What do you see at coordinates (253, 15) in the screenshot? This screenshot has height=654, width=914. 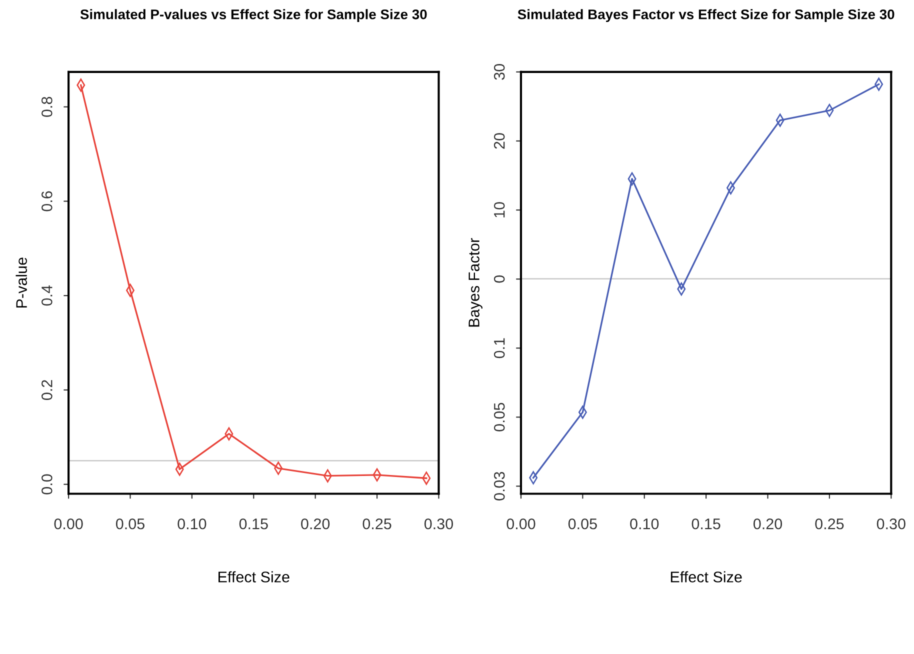 I see `chart-title: Simulated P-values vs Effect Size for Sample Size 30` at bounding box center [253, 15].